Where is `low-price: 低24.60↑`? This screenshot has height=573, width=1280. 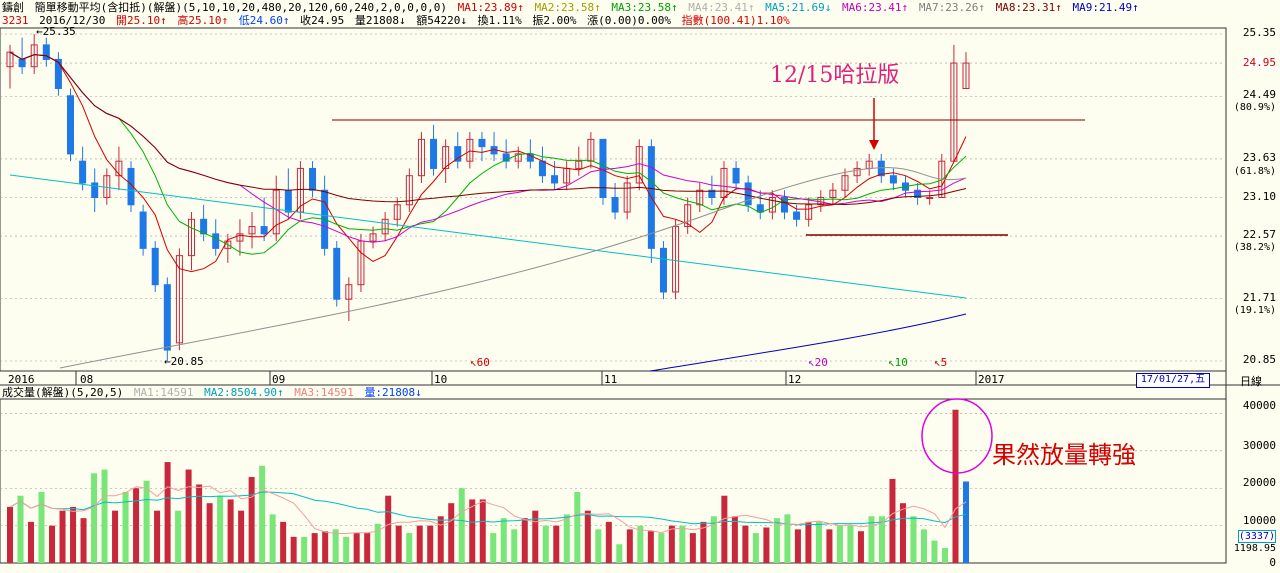 low-price: 低24.60↑ is located at coordinates (264, 20).